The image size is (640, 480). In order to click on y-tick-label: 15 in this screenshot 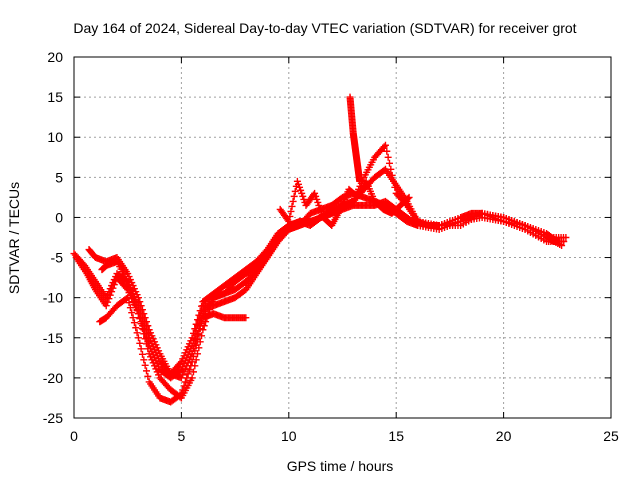, I will do `click(55, 97)`.